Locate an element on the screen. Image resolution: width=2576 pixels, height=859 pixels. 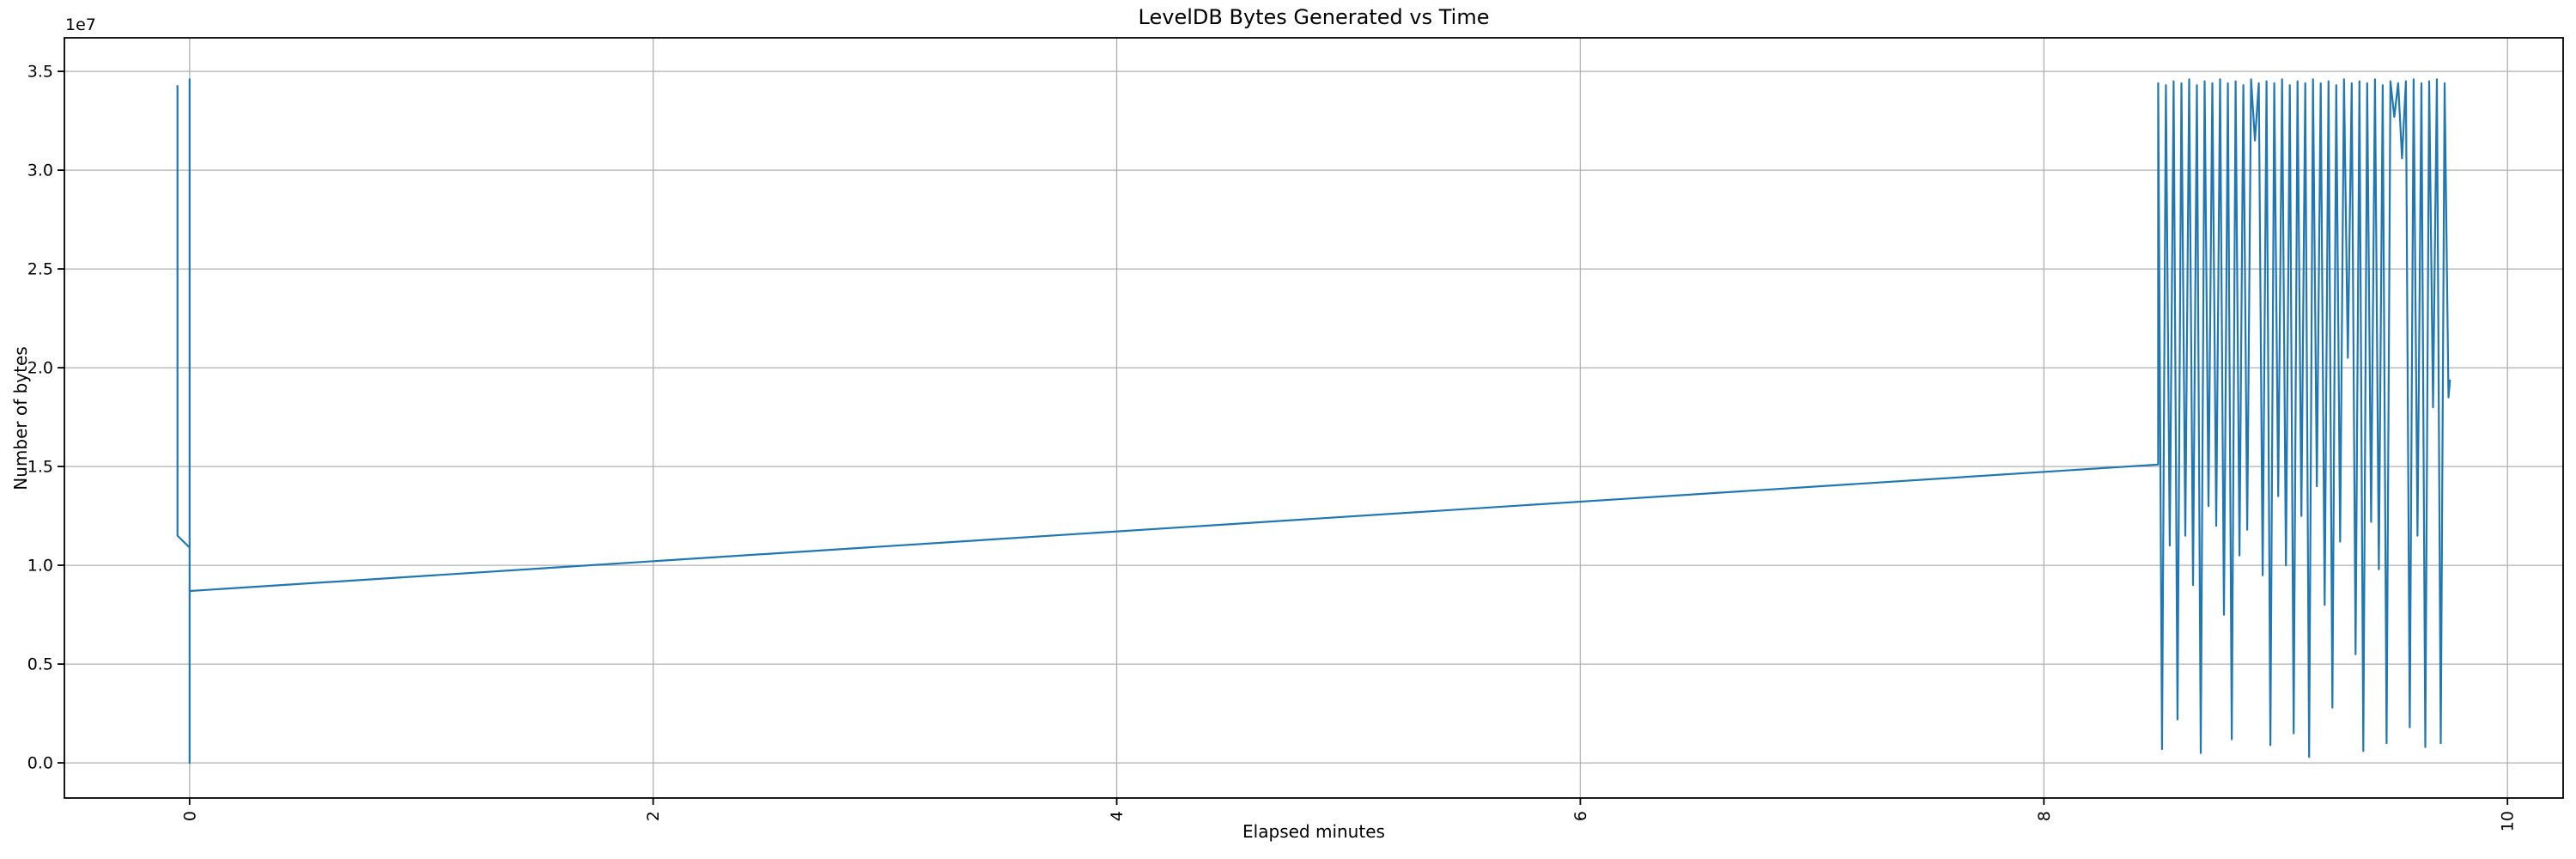
y-tick-label: 3.0 is located at coordinates (40, 170).